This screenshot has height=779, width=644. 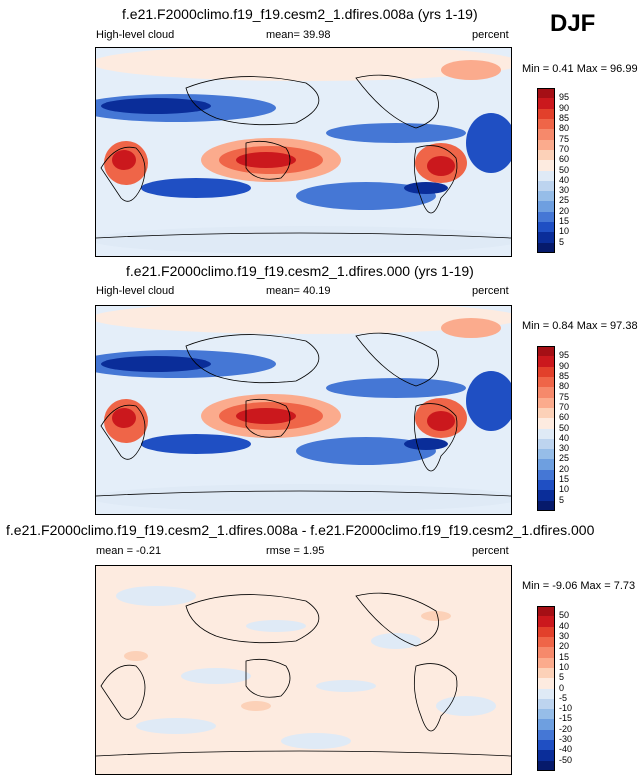 I want to click on season-label: DJF, so click(x=573, y=23).